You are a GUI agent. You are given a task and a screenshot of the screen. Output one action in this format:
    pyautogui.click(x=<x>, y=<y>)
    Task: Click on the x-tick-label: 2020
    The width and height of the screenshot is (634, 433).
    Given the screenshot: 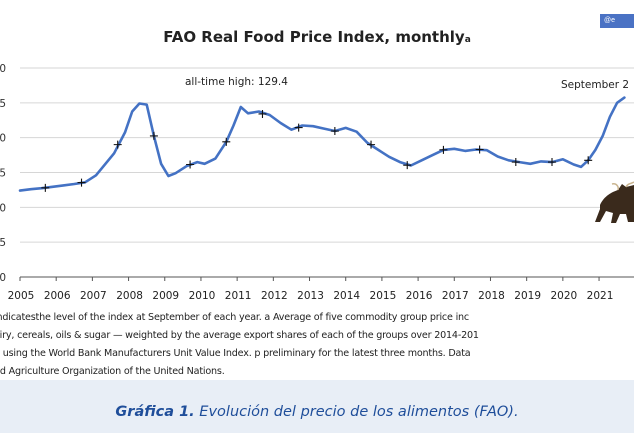 What is the action you would take?
    pyautogui.click(x=563, y=296)
    